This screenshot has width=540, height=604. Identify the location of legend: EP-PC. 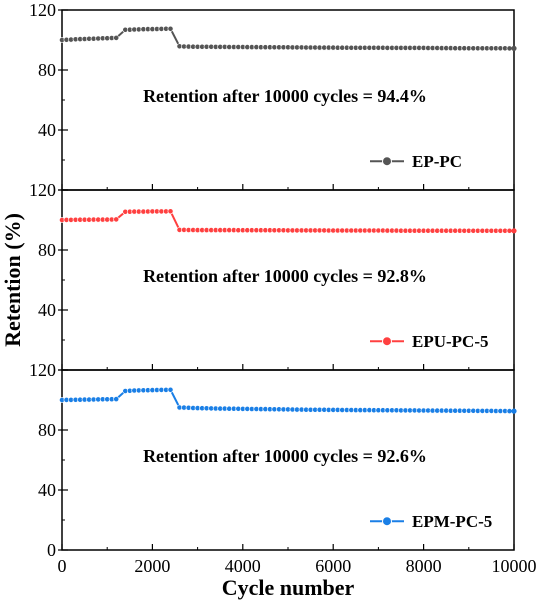
(416, 161).